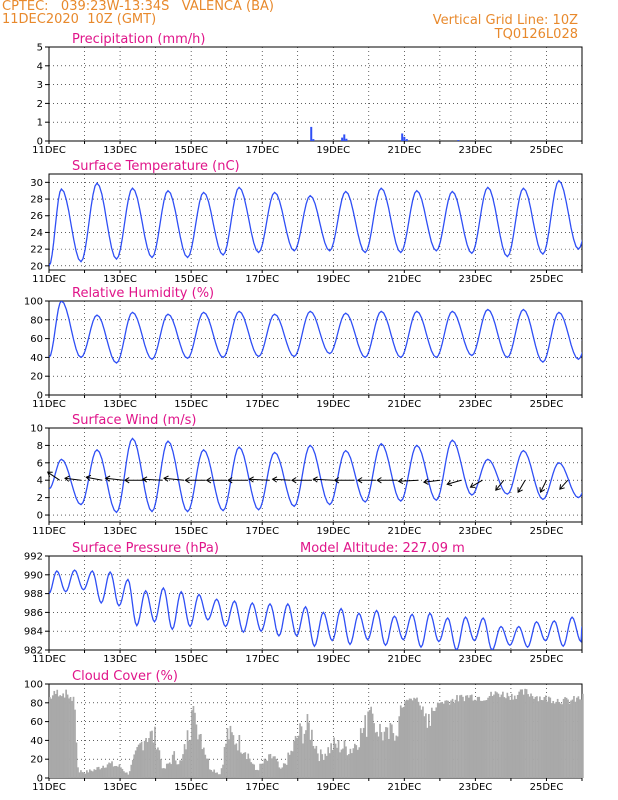  I want to click on series-line, so click(315, 223).